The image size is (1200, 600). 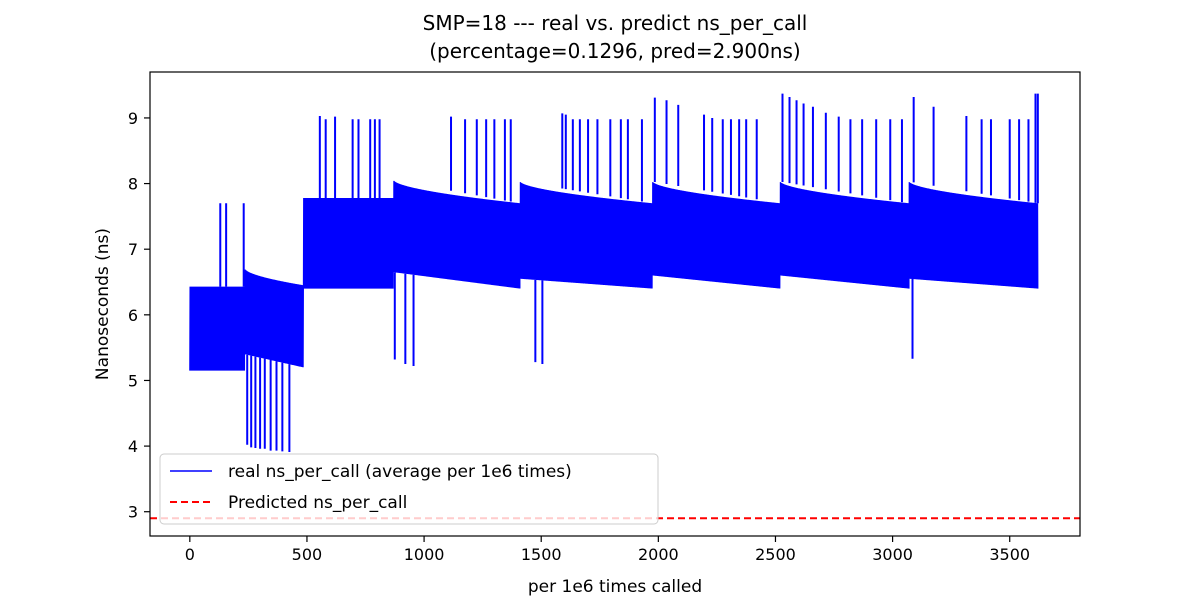 I want to click on x-axis-label: per 1e6 times called, so click(x=615, y=587).